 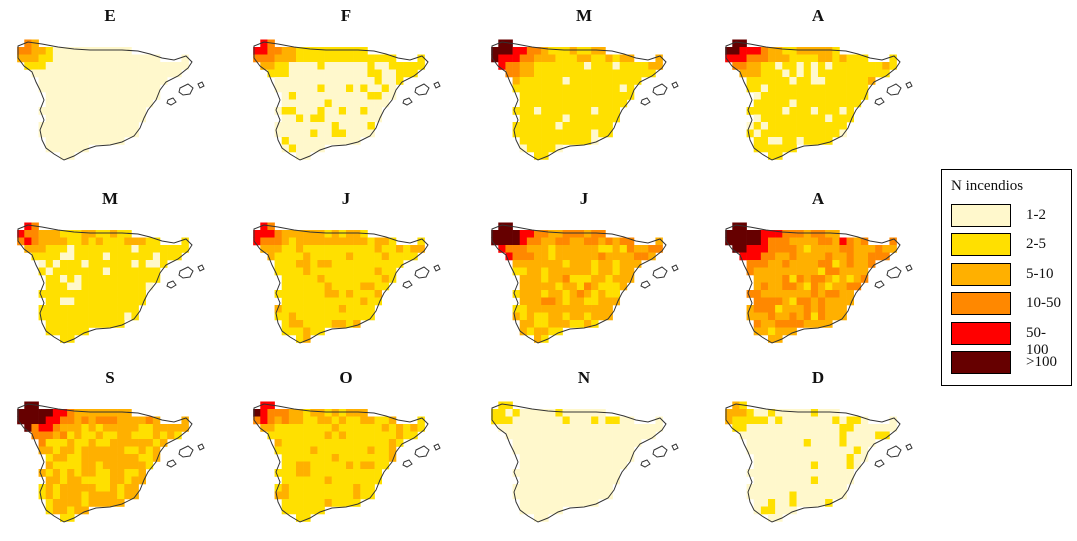 I want to click on island-outline, so click(x=894, y=89).